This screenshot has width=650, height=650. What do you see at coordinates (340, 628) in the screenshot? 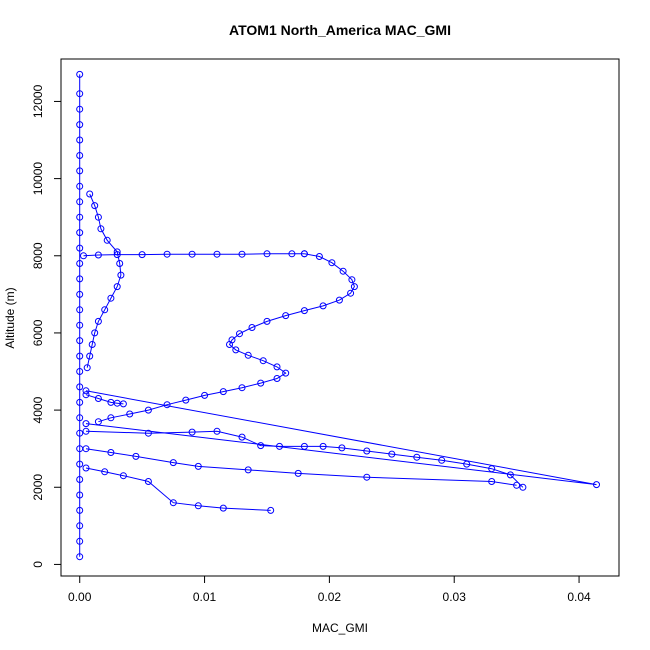
I see `x-axis-label: MAC_GMI` at bounding box center [340, 628].